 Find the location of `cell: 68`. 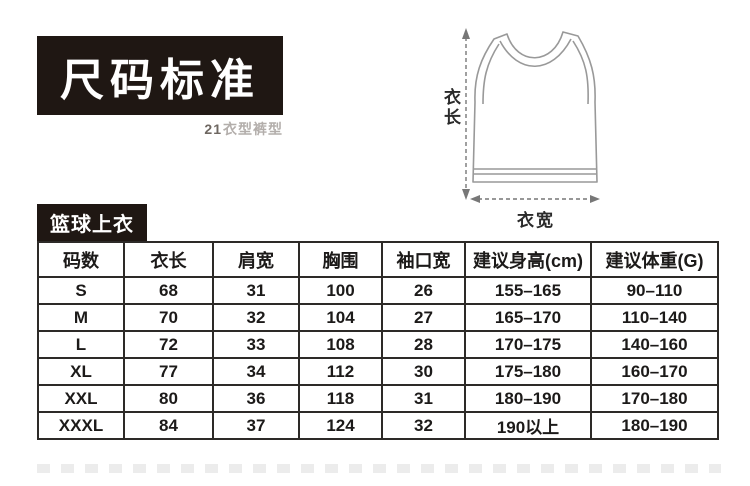

cell: 68 is located at coordinates (168, 290).